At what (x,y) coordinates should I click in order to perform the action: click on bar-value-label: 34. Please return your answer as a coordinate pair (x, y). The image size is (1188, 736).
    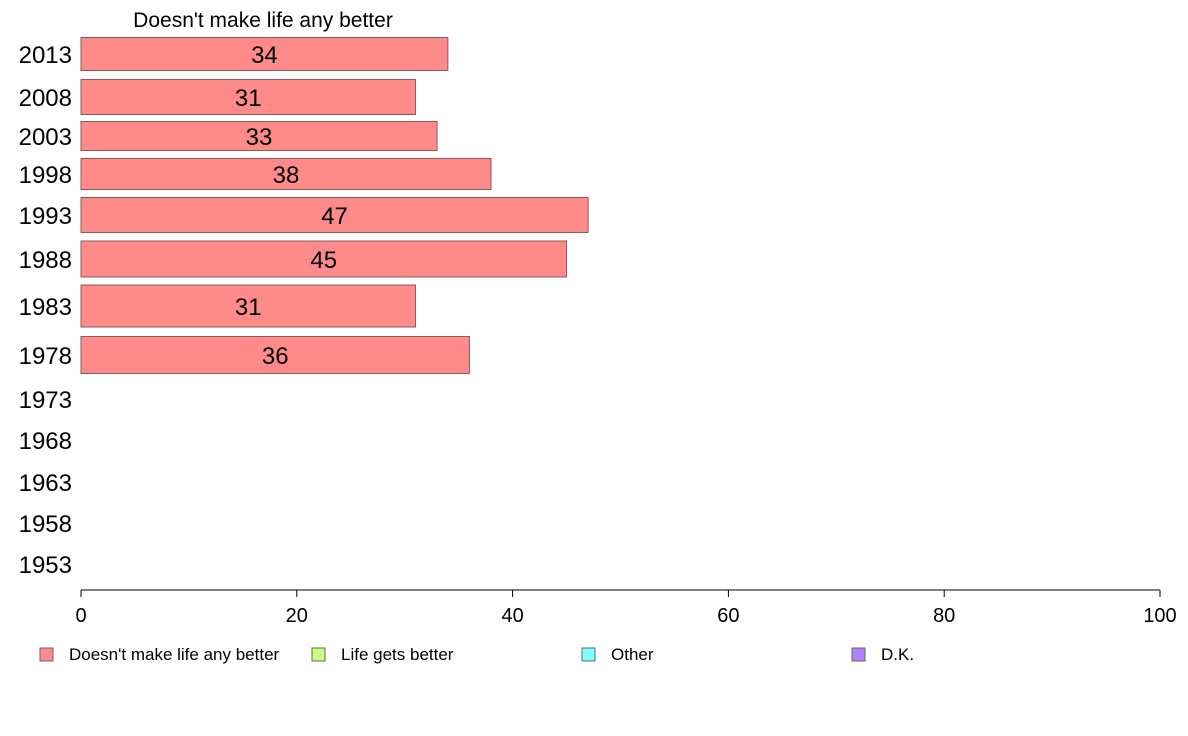
    Looking at the image, I should click on (264, 55).